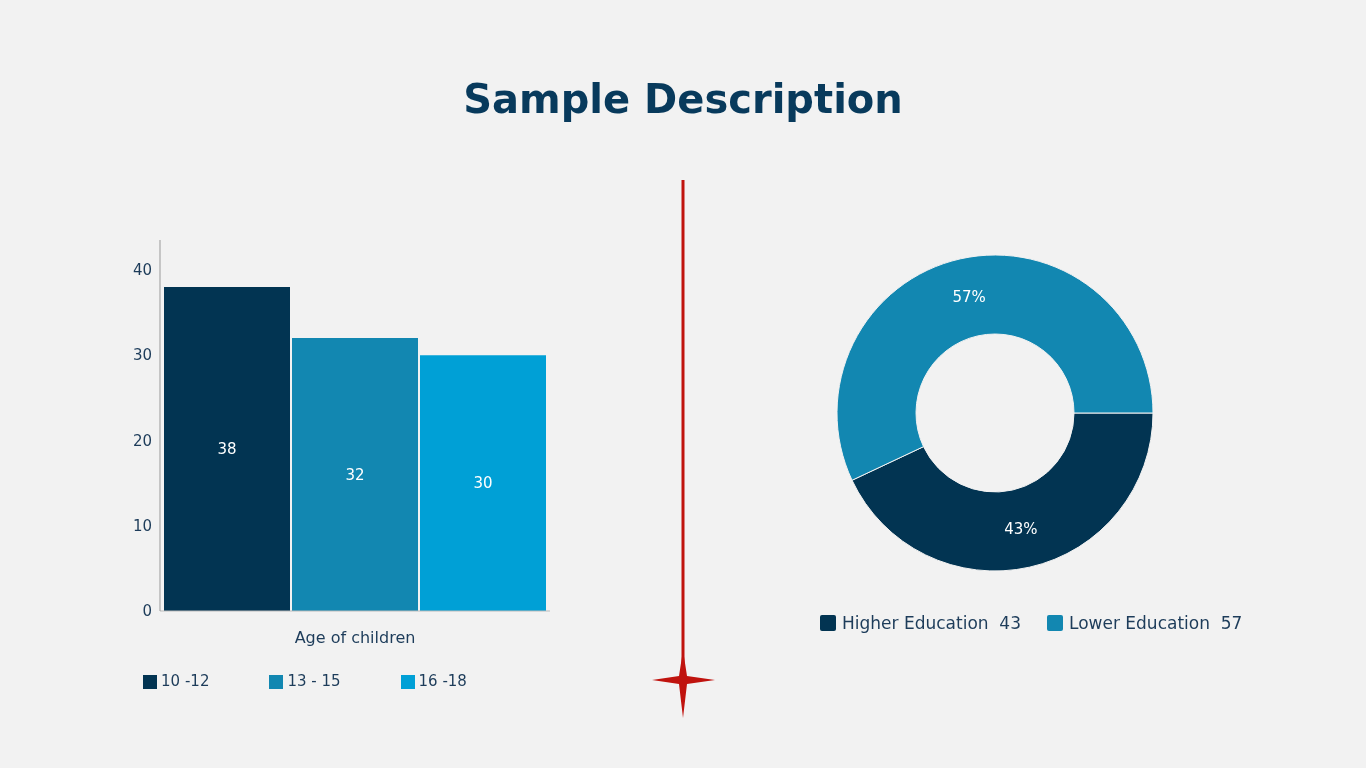  Describe the element at coordinates (442, 681) in the screenshot. I see `legend-label: 16 -18` at that location.